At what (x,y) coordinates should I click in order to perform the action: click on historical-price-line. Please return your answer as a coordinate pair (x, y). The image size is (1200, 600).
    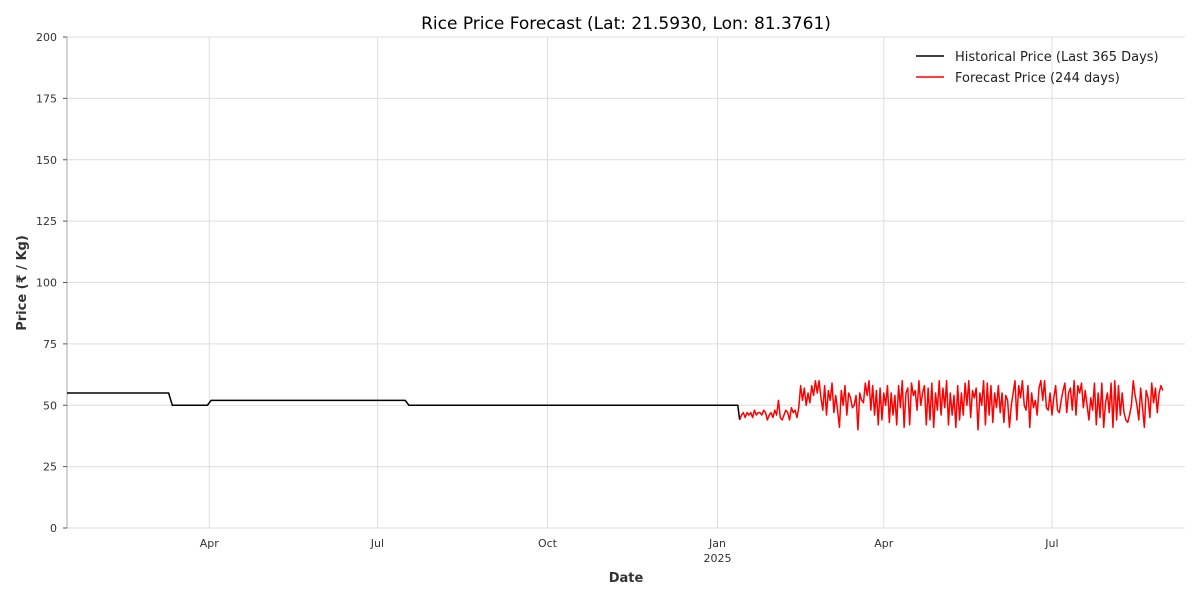
    Looking at the image, I should click on (404, 406).